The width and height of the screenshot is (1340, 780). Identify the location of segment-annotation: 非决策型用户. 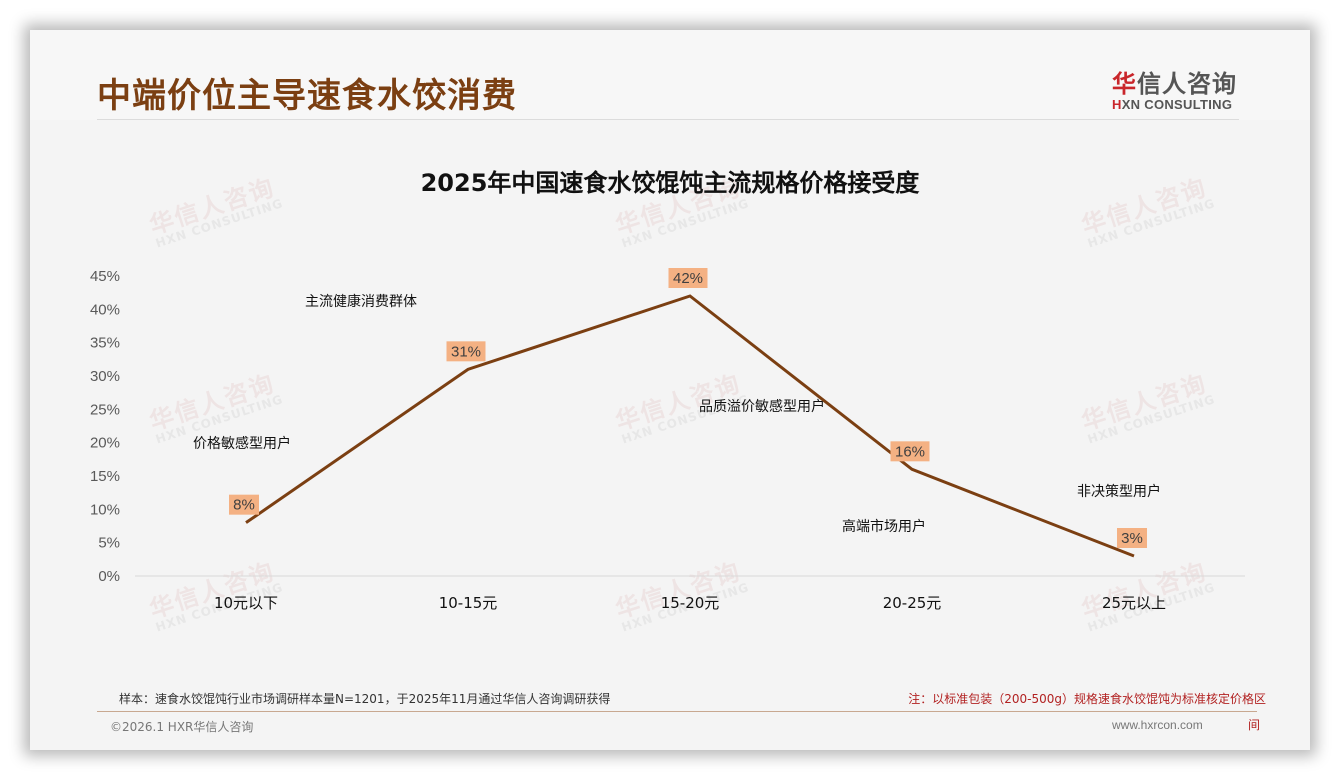
(1119, 491).